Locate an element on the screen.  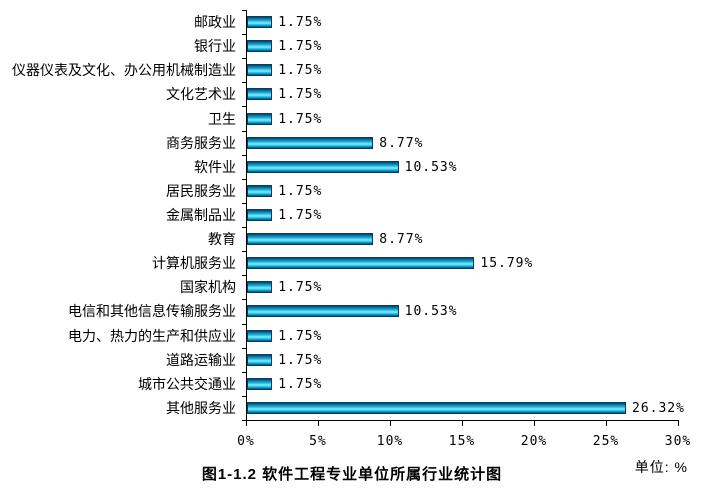
category-label: 其他服务业 is located at coordinates (201, 407).